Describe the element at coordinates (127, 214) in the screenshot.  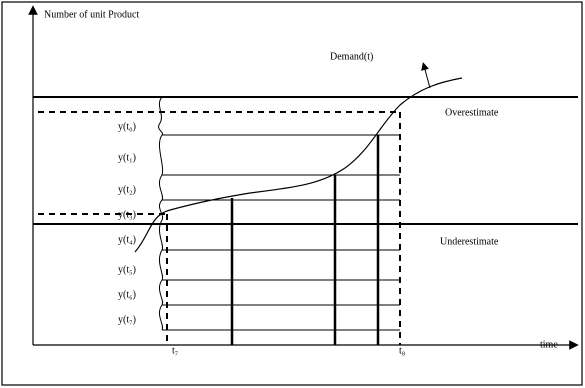
I see `level-label: y(t₃)` at that location.